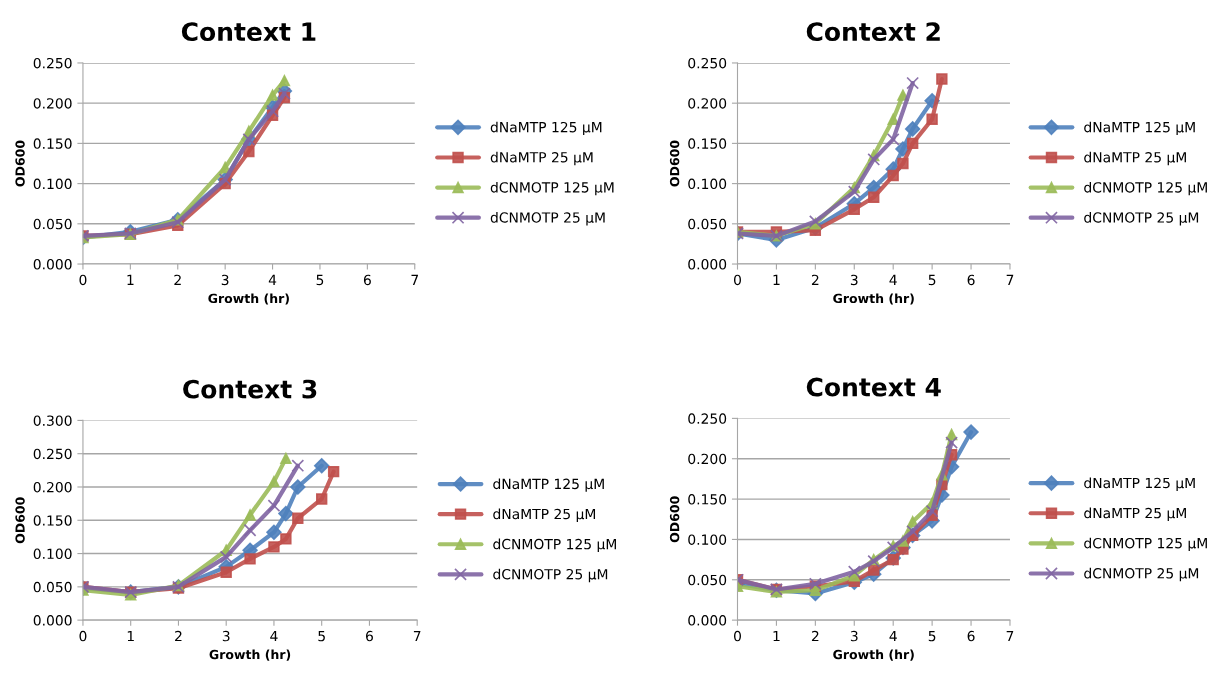  What do you see at coordinates (873, 32) in the screenshot?
I see `chart-title: Context 2` at bounding box center [873, 32].